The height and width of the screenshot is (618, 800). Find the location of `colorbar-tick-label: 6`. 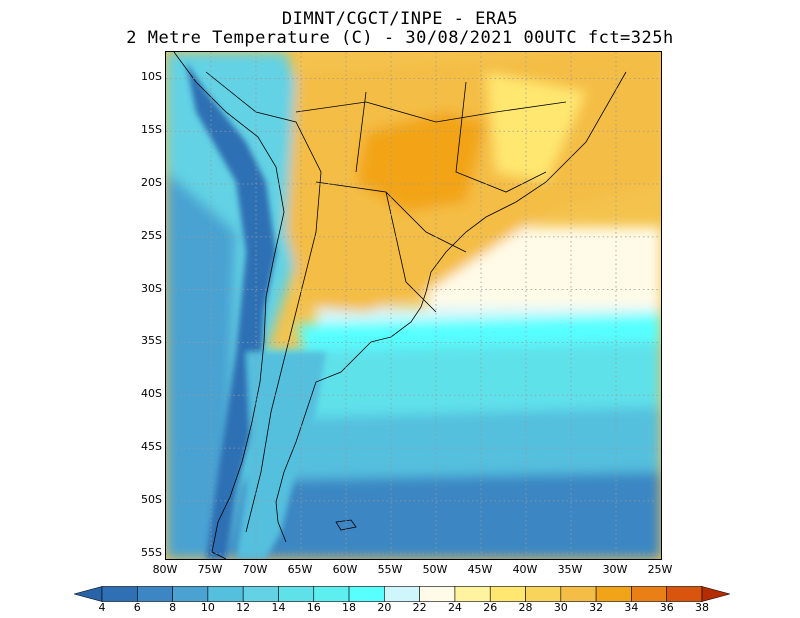

colorbar-tick-label: 6 is located at coordinates (137, 607).